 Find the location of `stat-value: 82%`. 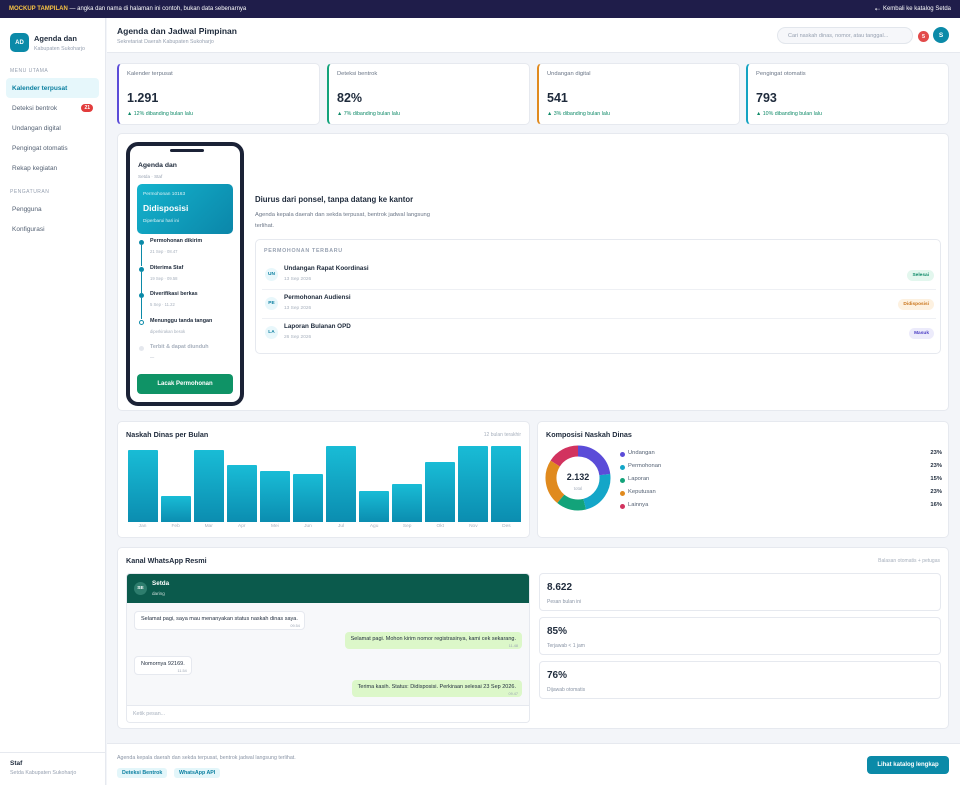

stat-value: 82% is located at coordinates (350, 98).